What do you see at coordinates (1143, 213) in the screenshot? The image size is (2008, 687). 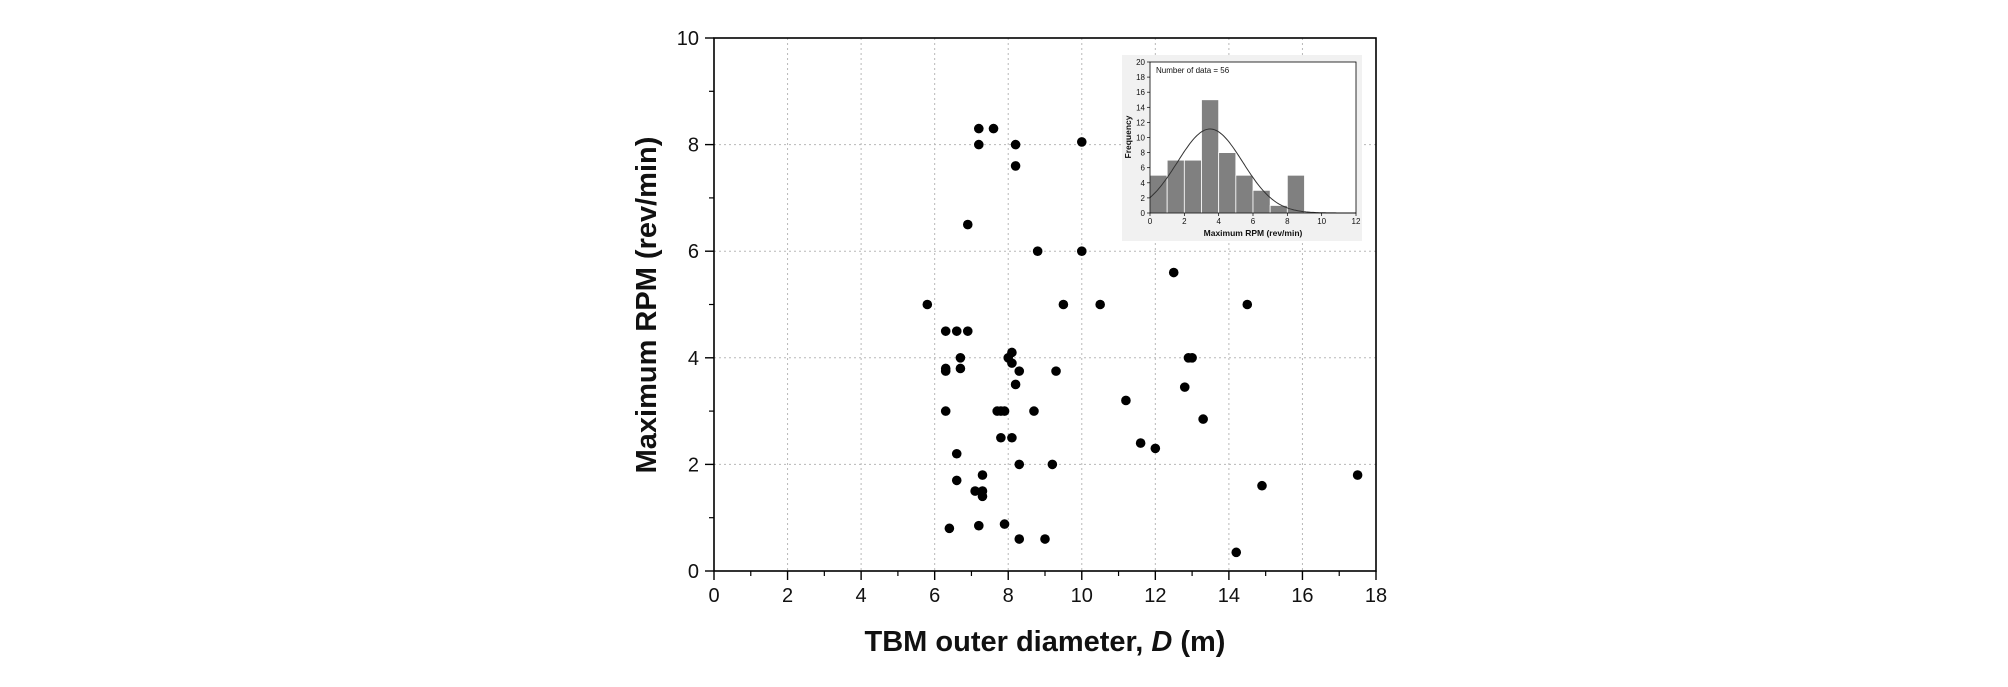 I see `inset-y-tick-label: 0` at bounding box center [1143, 213].